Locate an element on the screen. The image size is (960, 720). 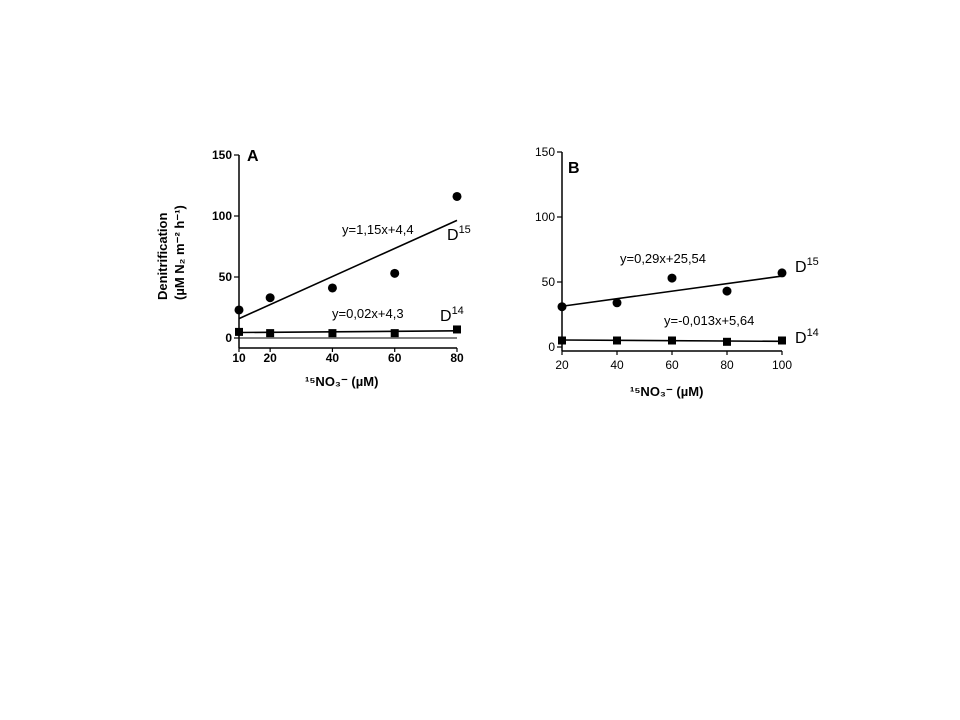
panel-a-ytick-label: 100 is located at coordinates (222, 216).